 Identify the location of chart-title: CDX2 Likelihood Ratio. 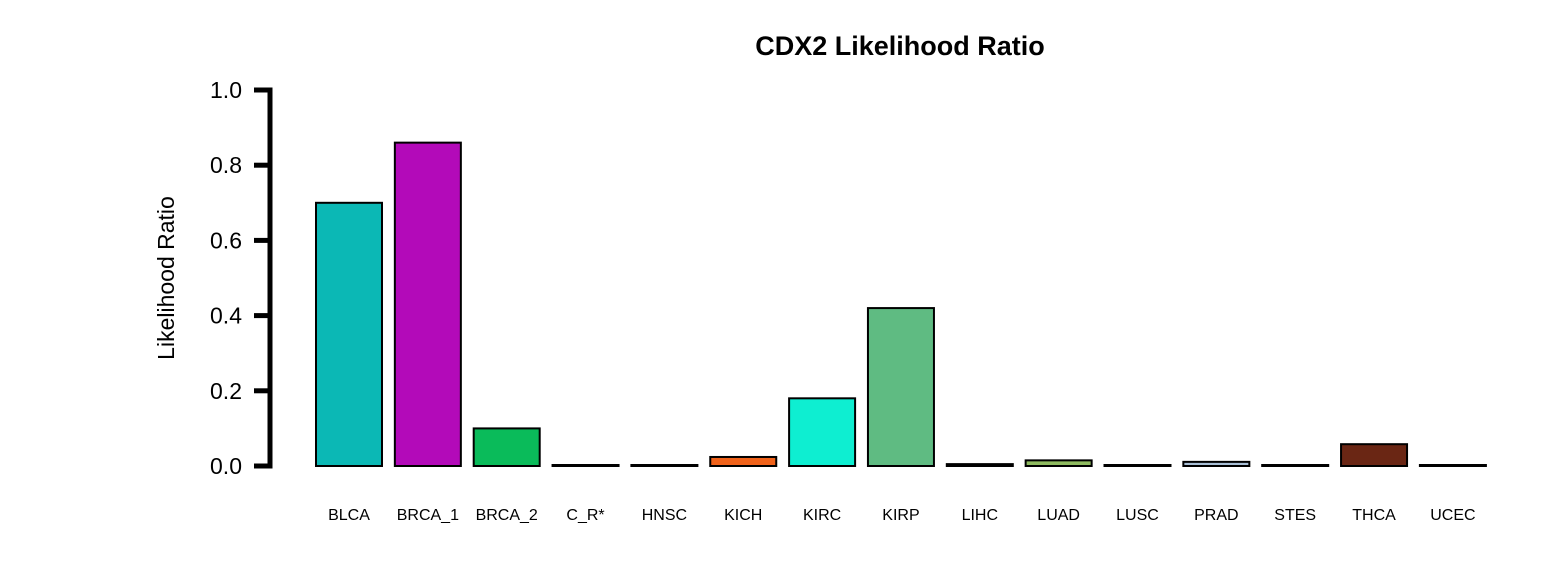
(900, 46).